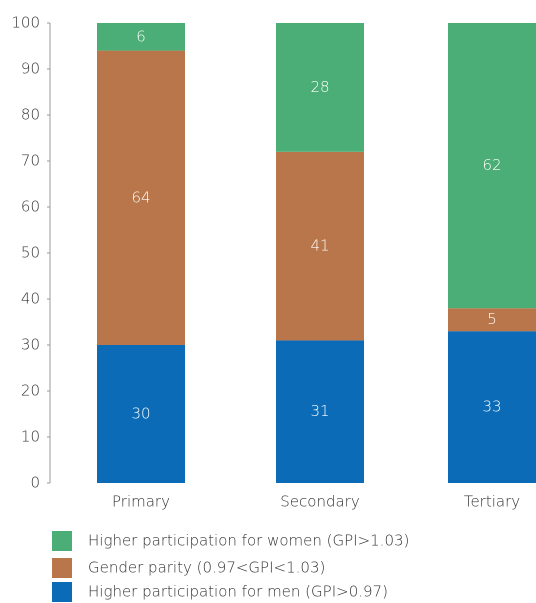 The width and height of the screenshot is (536, 603). What do you see at coordinates (30, 391) in the screenshot?
I see `y-tick-label: 20` at bounding box center [30, 391].